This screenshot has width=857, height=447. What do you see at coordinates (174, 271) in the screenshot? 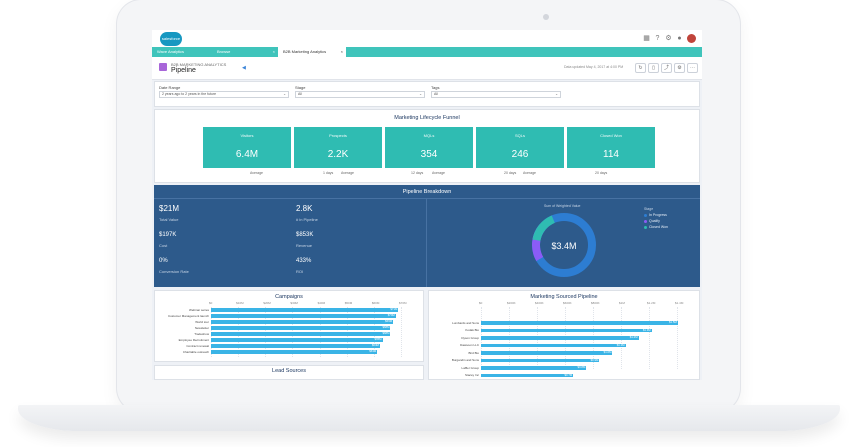
I see `kpi-label: Conversion Rate` at bounding box center [174, 271].